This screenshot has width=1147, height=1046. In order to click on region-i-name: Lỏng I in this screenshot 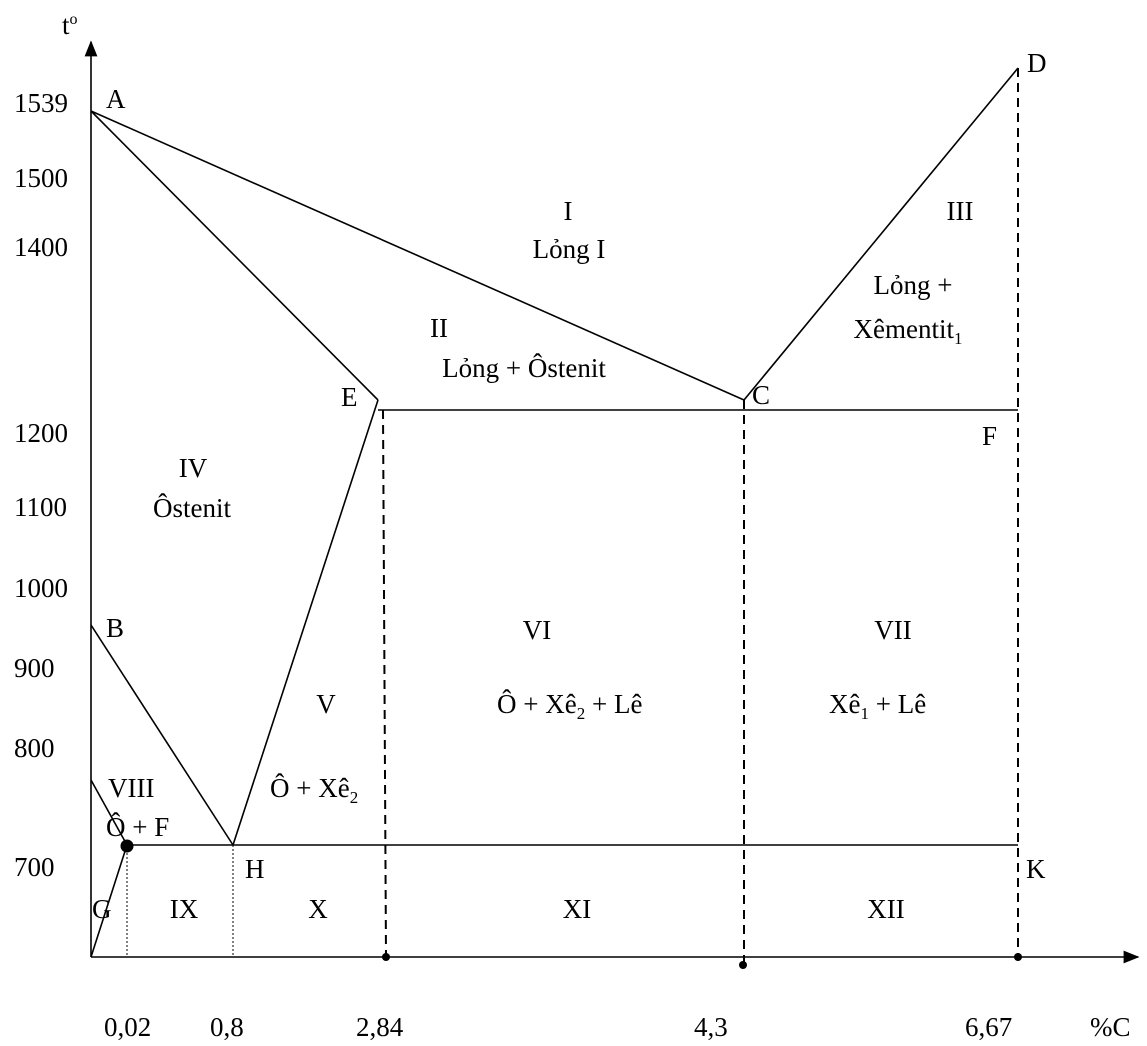, I will do `click(569, 249)`.